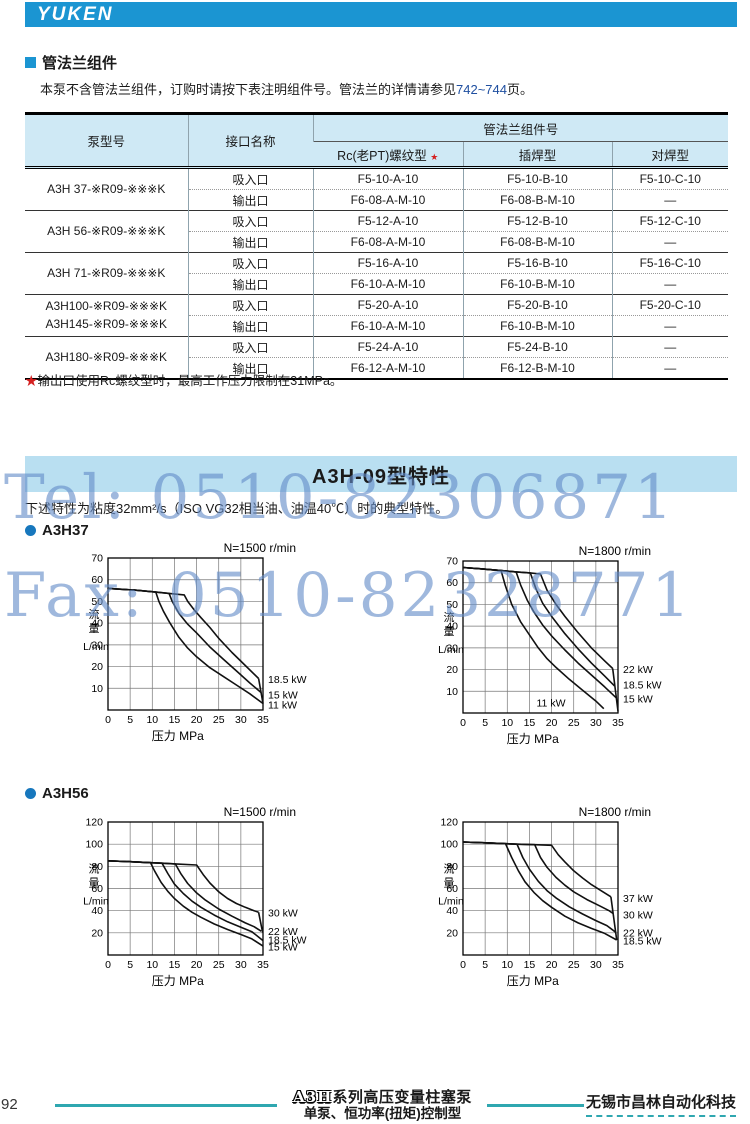 The width and height of the screenshot is (750, 1124). I want to click on yuken-logo: YUKEN, so click(75, 14).